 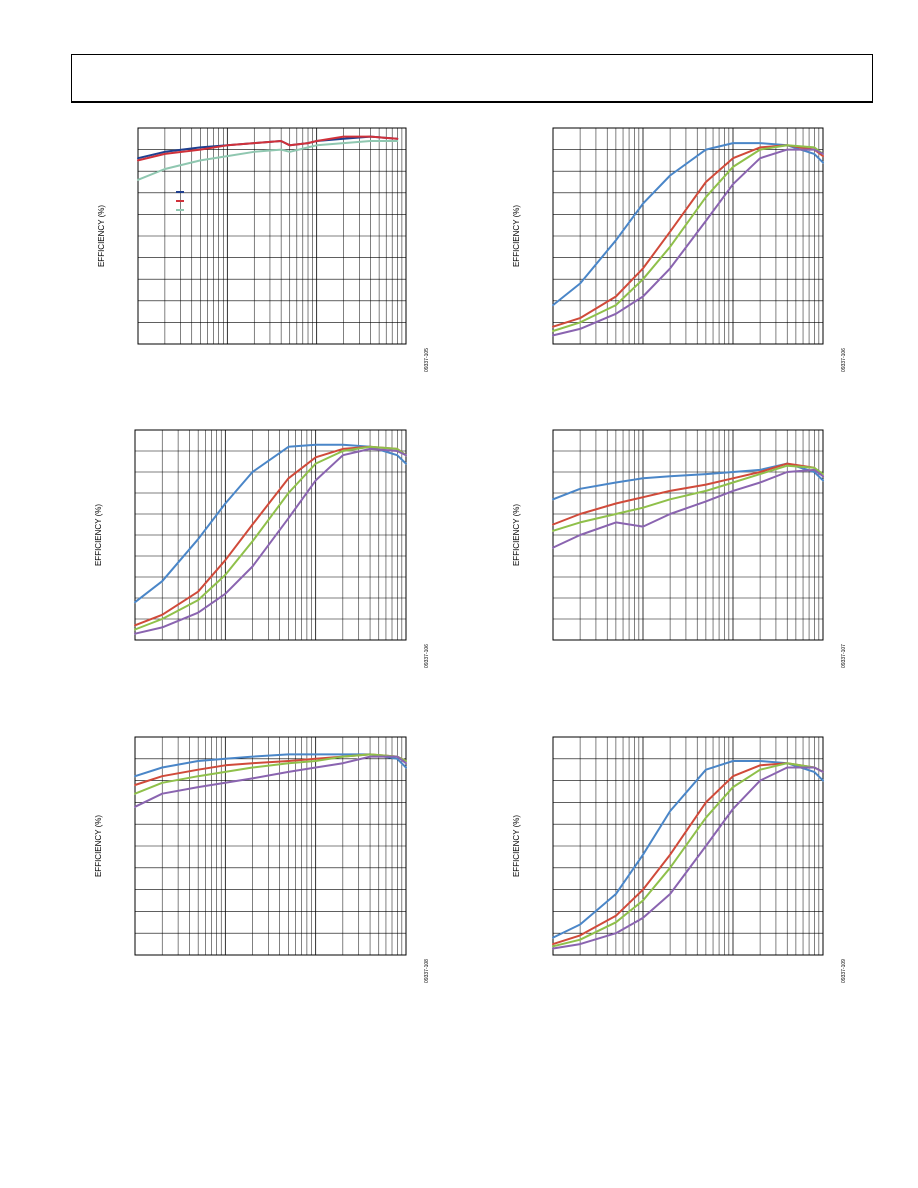 I want to click on figure-id: 09337-108, so click(x=427, y=971).